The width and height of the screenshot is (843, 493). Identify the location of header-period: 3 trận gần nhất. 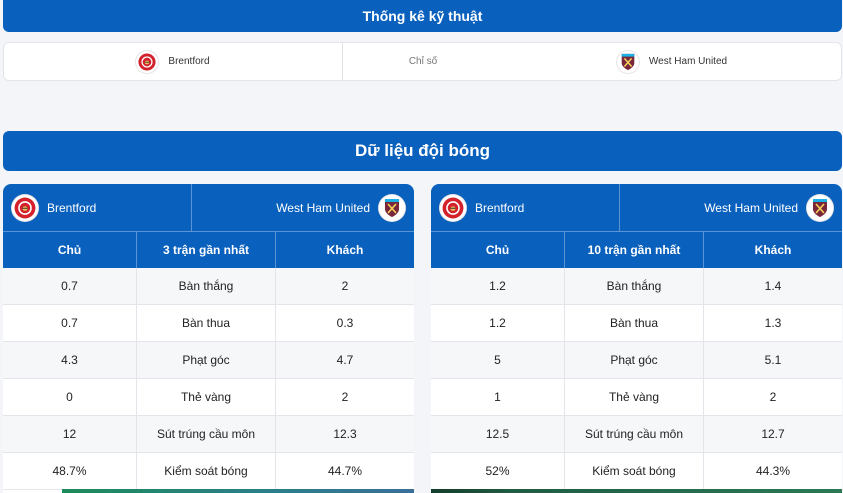
(206, 250).